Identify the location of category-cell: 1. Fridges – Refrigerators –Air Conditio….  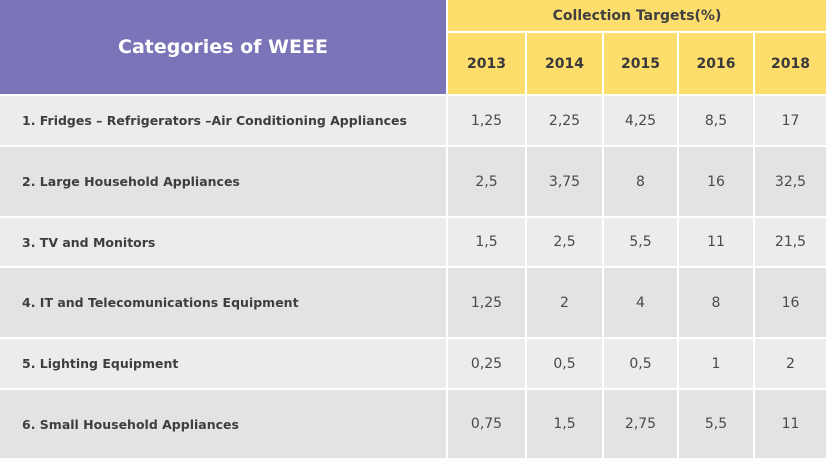
(224, 120).